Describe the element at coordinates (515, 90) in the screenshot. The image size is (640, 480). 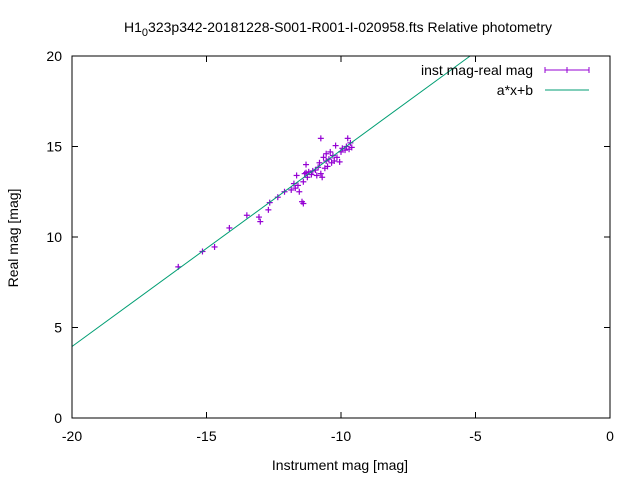
I see `legend-label-fit: a*x+b` at that location.